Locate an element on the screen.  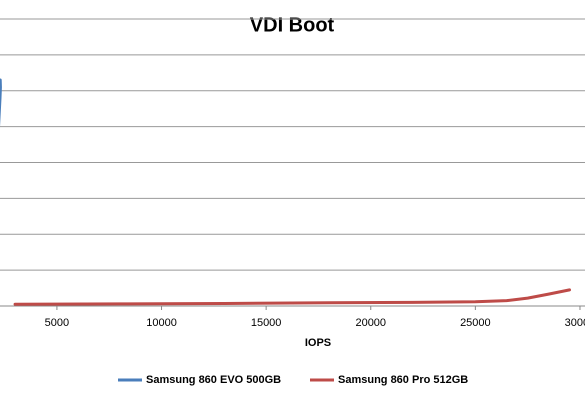
x-axis-title: IOPS is located at coordinates (318, 343).